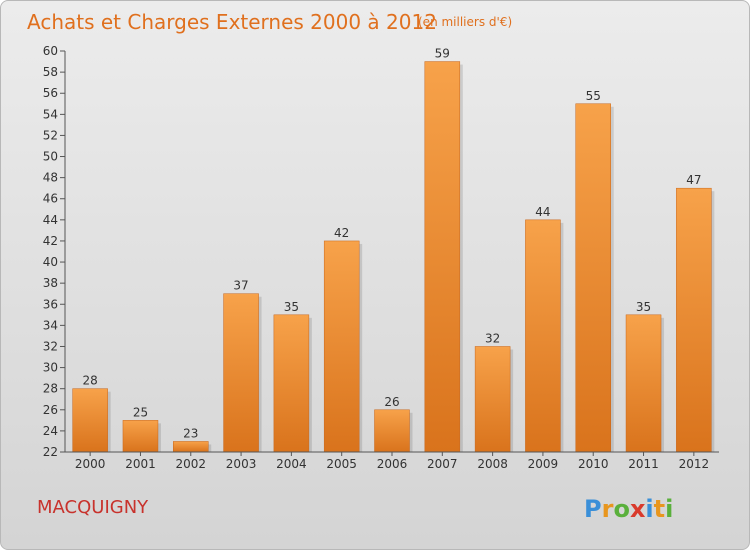 This screenshot has width=750, height=550. Describe the element at coordinates (341, 464) in the screenshot. I see `x-tick-label: 2005` at that location.